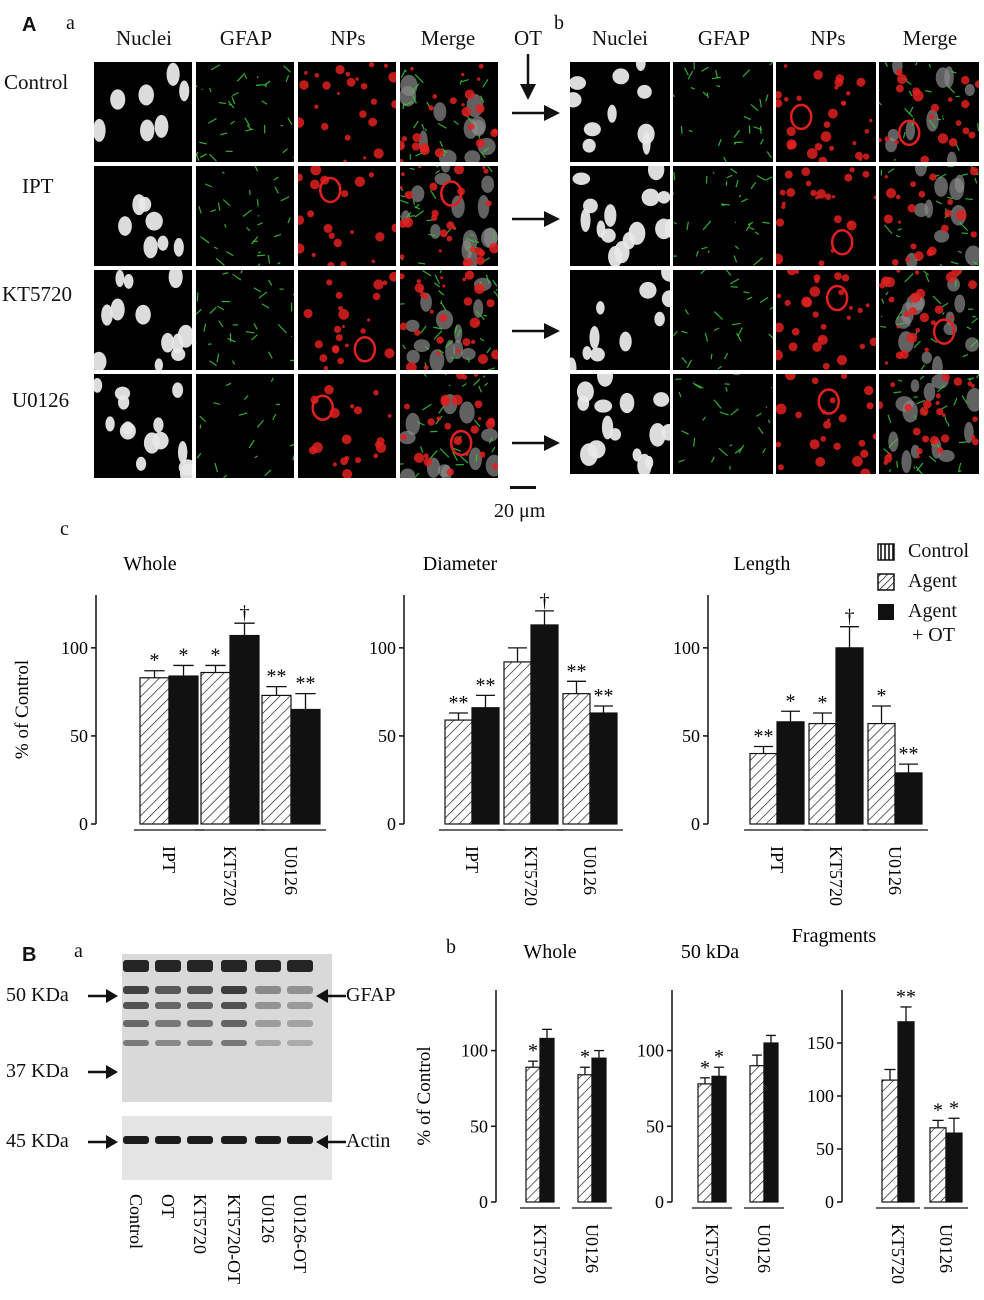 The height and width of the screenshot is (1300, 984). What do you see at coordinates (168, 1206) in the screenshot?
I see `lane-label: OT` at bounding box center [168, 1206].